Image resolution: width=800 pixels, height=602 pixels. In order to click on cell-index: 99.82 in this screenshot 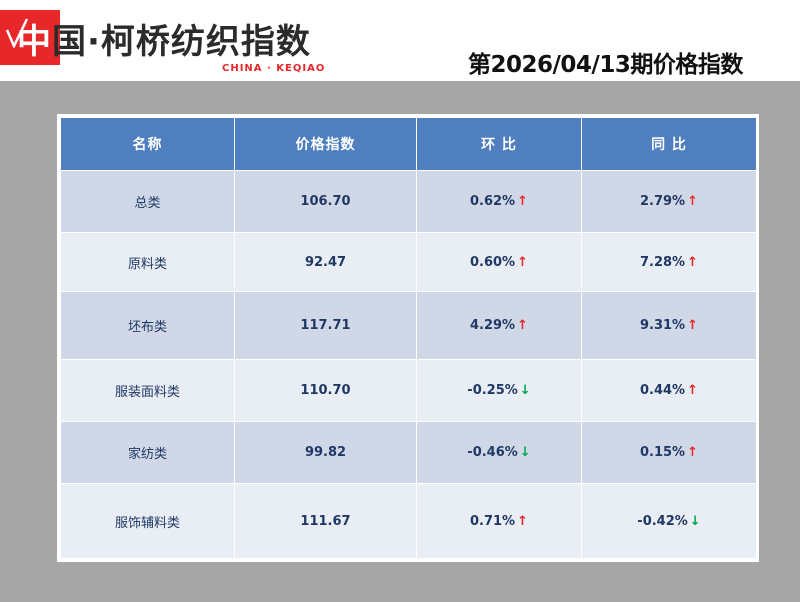, I will do `click(325, 452)`.